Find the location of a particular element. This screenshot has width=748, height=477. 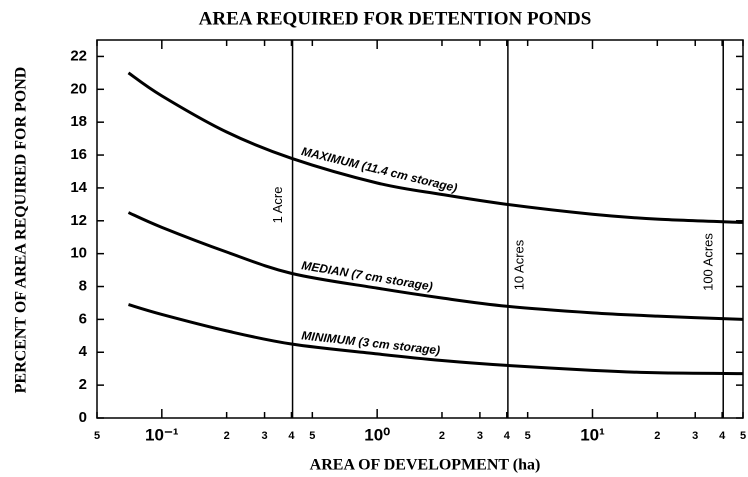

y-tick-label: 8 is located at coordinates (83, 285).